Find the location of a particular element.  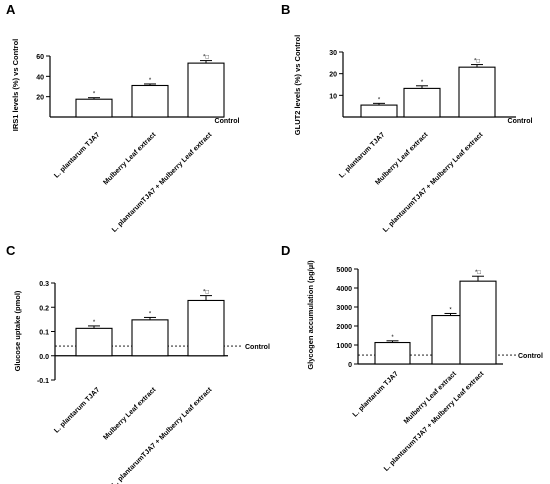

y-axis-title: Glycogen accumulation (pg/µl) is located at coordinates (310, 315).